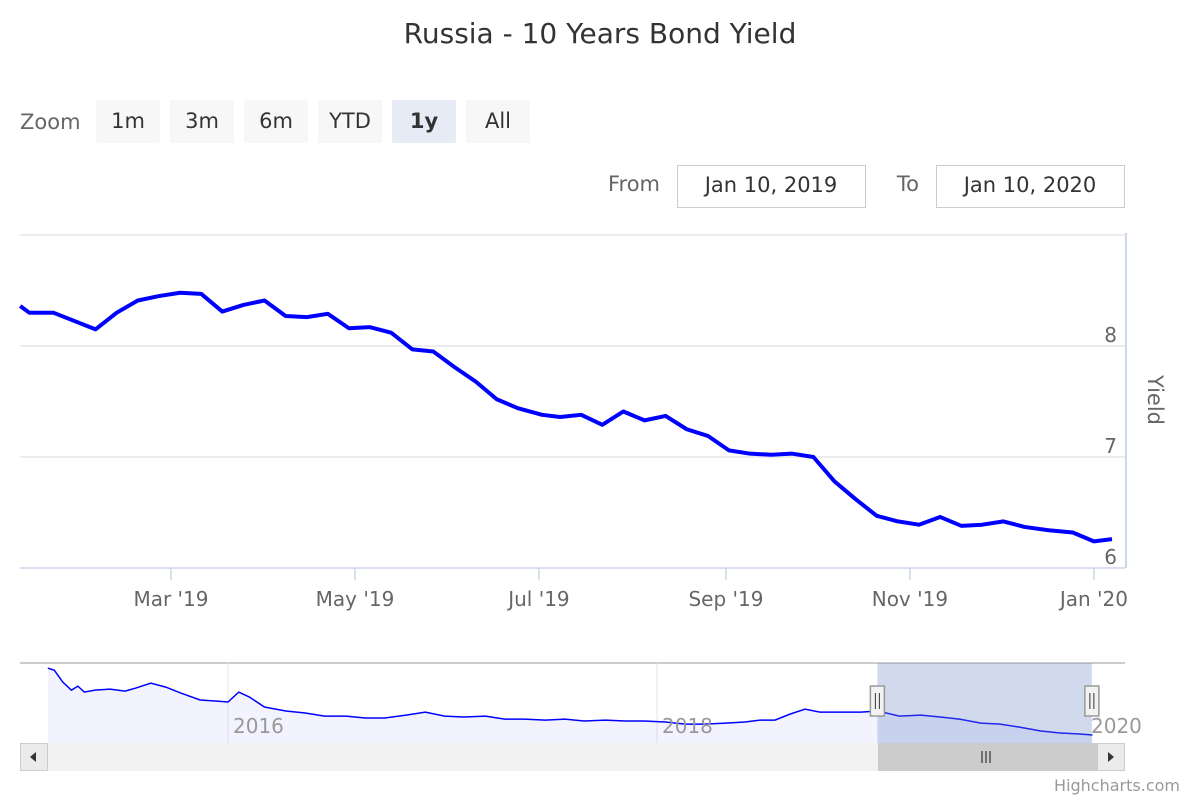  I want to click on scroll-right-button, so click(1111, 757).